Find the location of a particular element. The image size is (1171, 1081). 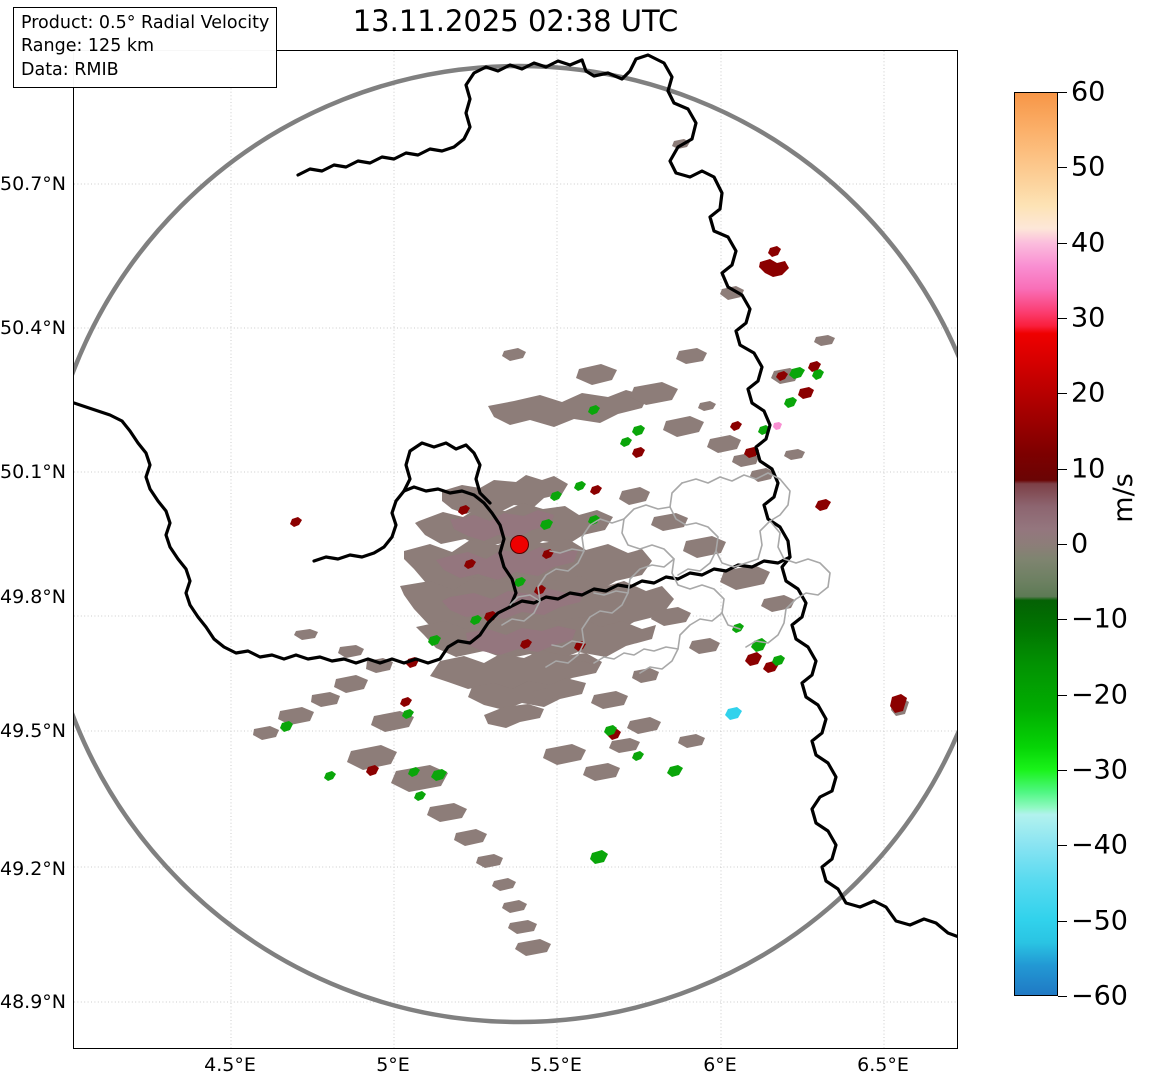

info-data-line: Data: RMIB is located at coordinates (70, 69).